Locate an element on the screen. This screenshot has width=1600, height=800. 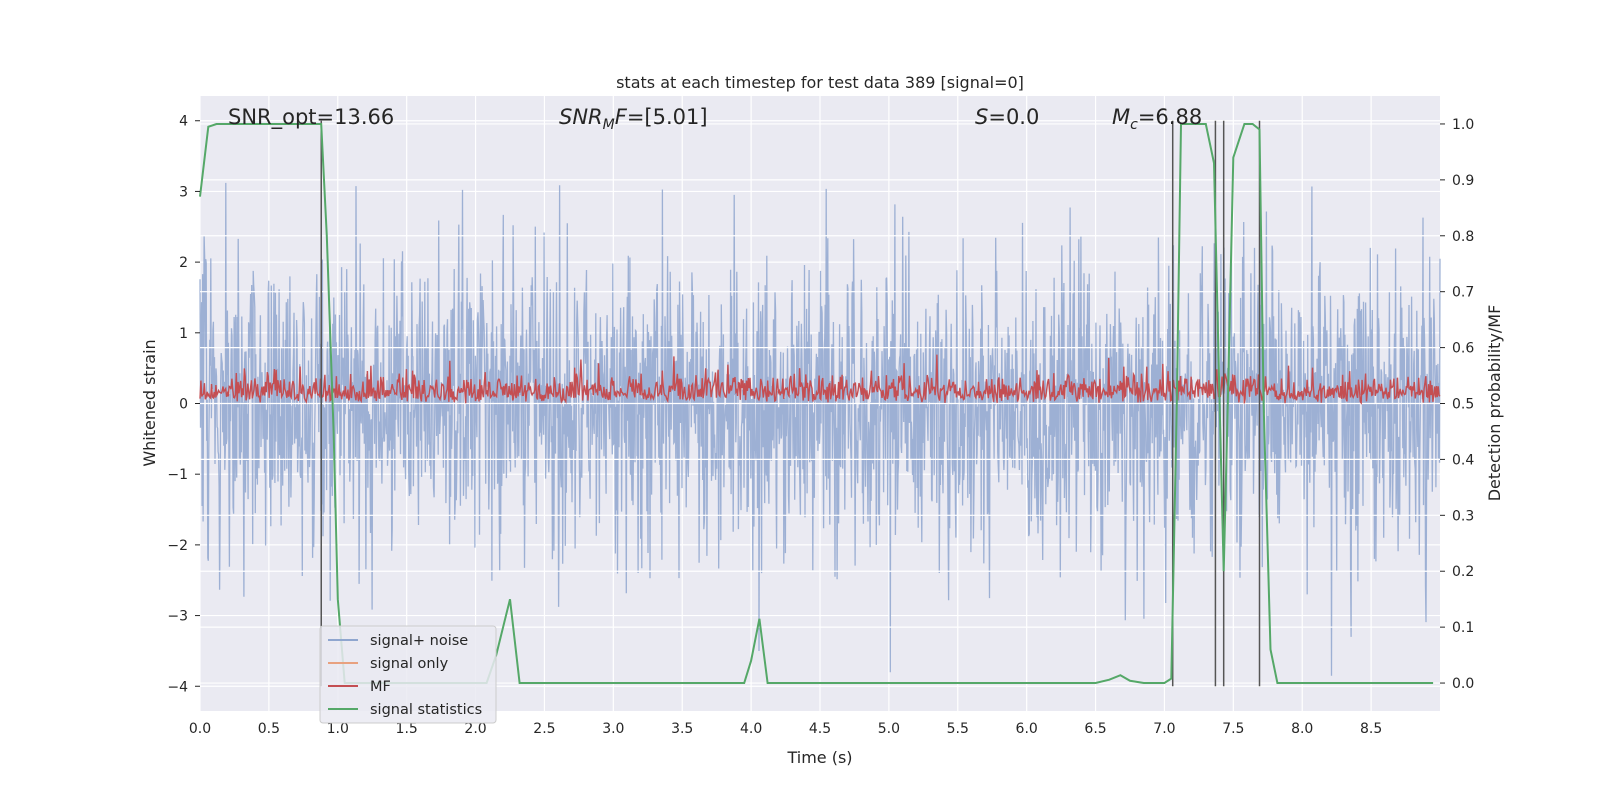
x-tick-label: 4.5 is located at coordinates (820, 729).